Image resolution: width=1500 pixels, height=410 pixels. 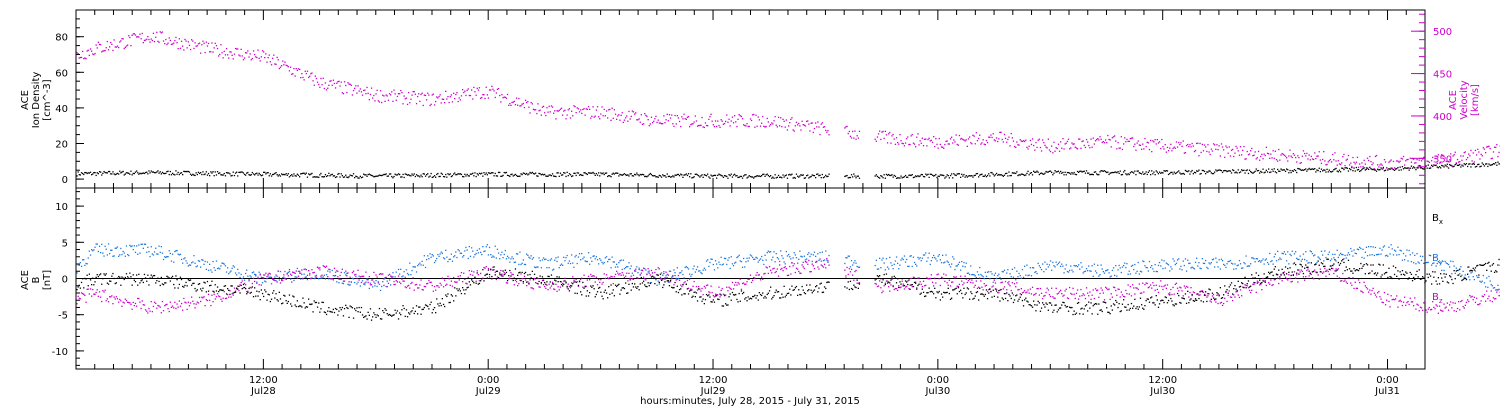 I want to click on velocity-tick-label: 350, so click(x=1442, y=159).